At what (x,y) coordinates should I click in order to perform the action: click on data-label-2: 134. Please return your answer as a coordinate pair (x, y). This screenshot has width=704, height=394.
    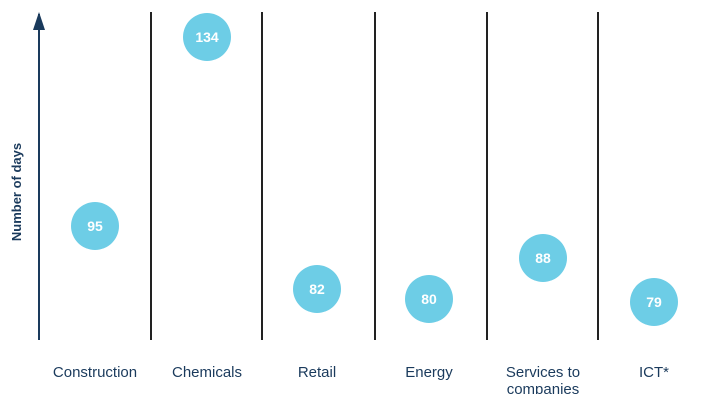
    Looking at the image, I should click on (207, 37).